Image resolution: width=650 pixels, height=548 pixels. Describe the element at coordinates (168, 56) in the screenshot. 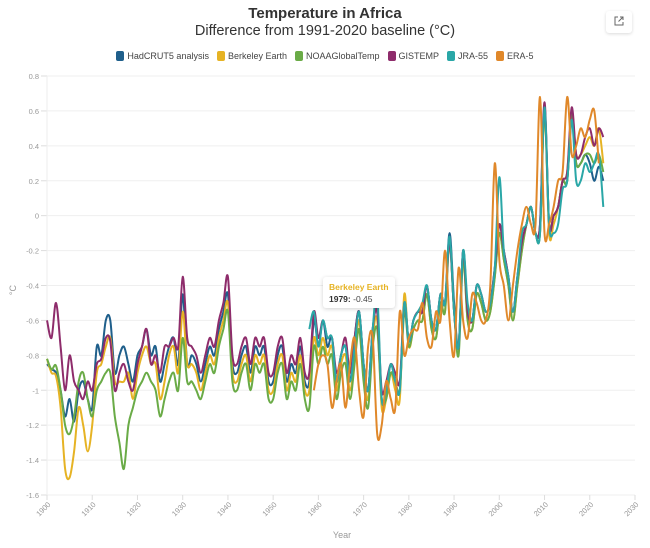

I see `legend-label: HadCRUT5 analysis` at that location.